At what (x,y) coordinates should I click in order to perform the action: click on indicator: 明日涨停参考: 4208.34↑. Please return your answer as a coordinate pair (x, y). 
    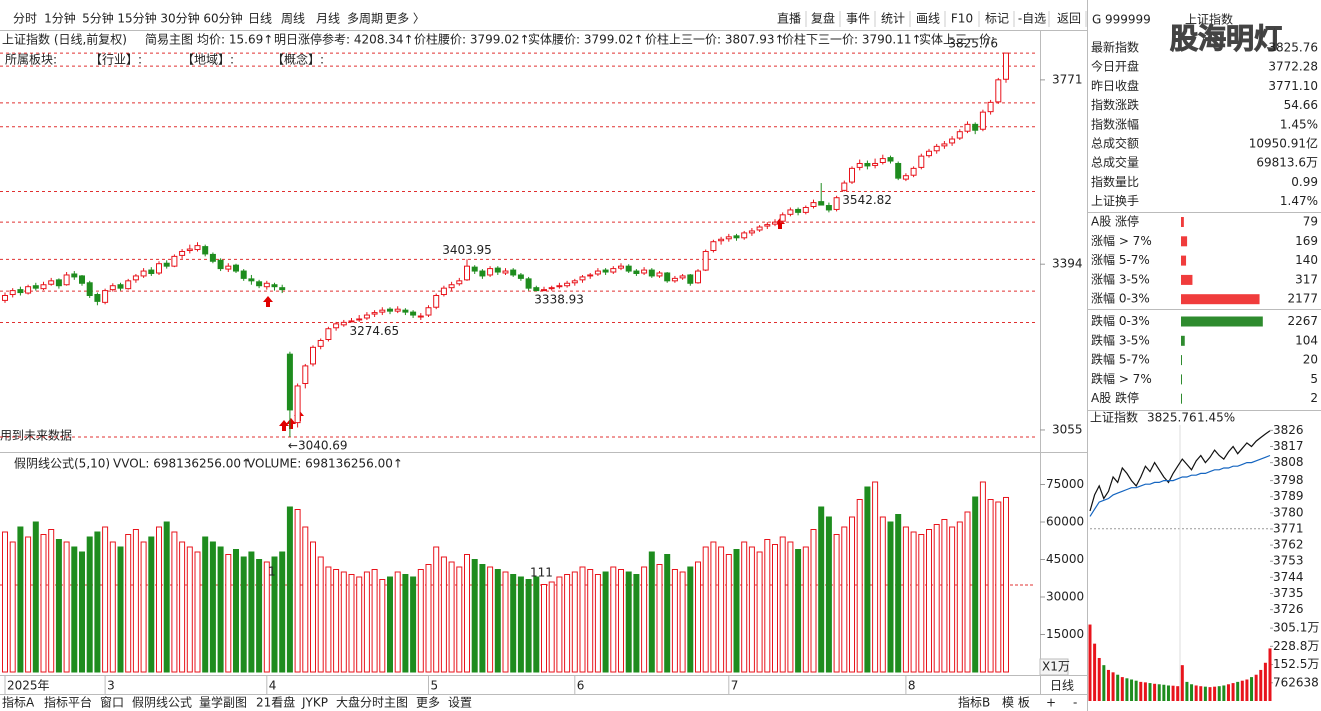
    Looking at the image, I should click on (344, 39).